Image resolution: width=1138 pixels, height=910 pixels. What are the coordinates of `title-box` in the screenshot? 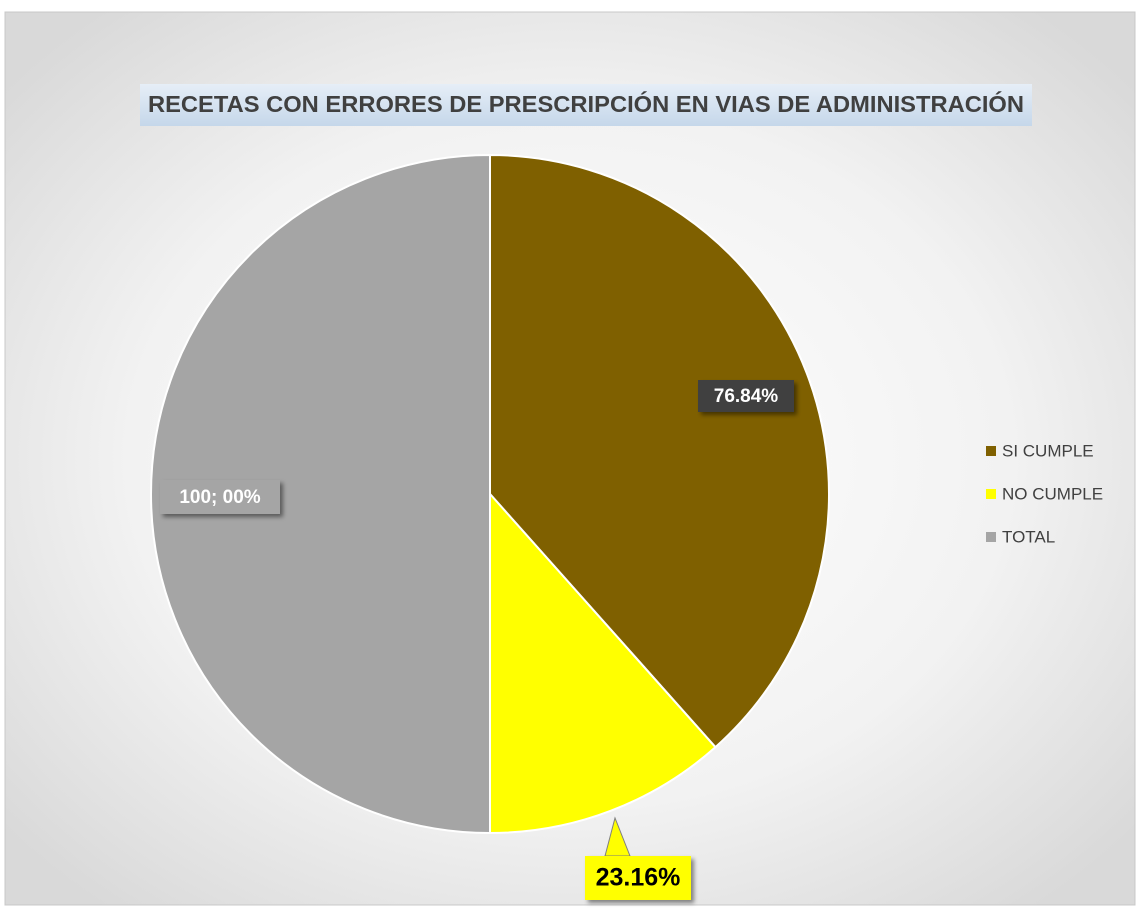 It's located at (586, 105).